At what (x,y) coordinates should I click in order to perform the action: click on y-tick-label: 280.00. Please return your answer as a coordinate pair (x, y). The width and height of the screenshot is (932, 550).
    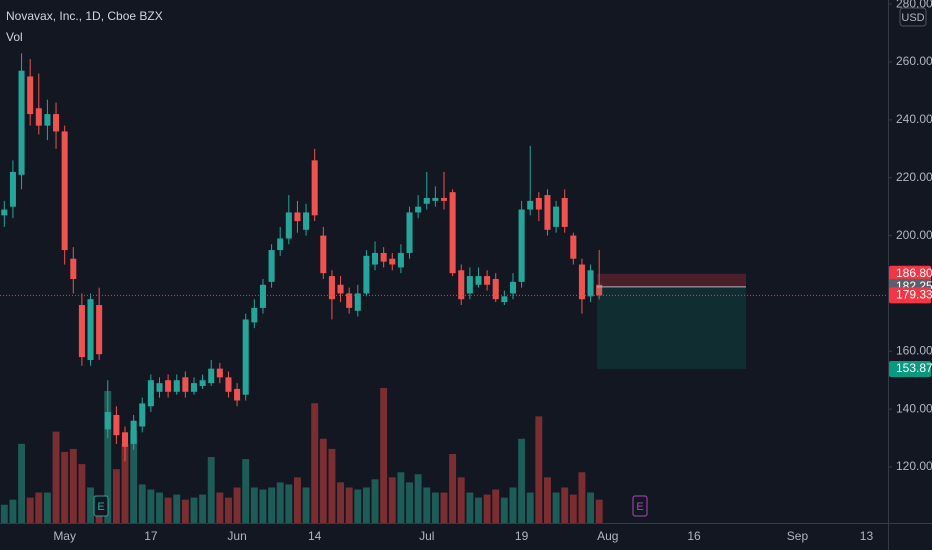
    Looking at the image, I should click on (914, 5).